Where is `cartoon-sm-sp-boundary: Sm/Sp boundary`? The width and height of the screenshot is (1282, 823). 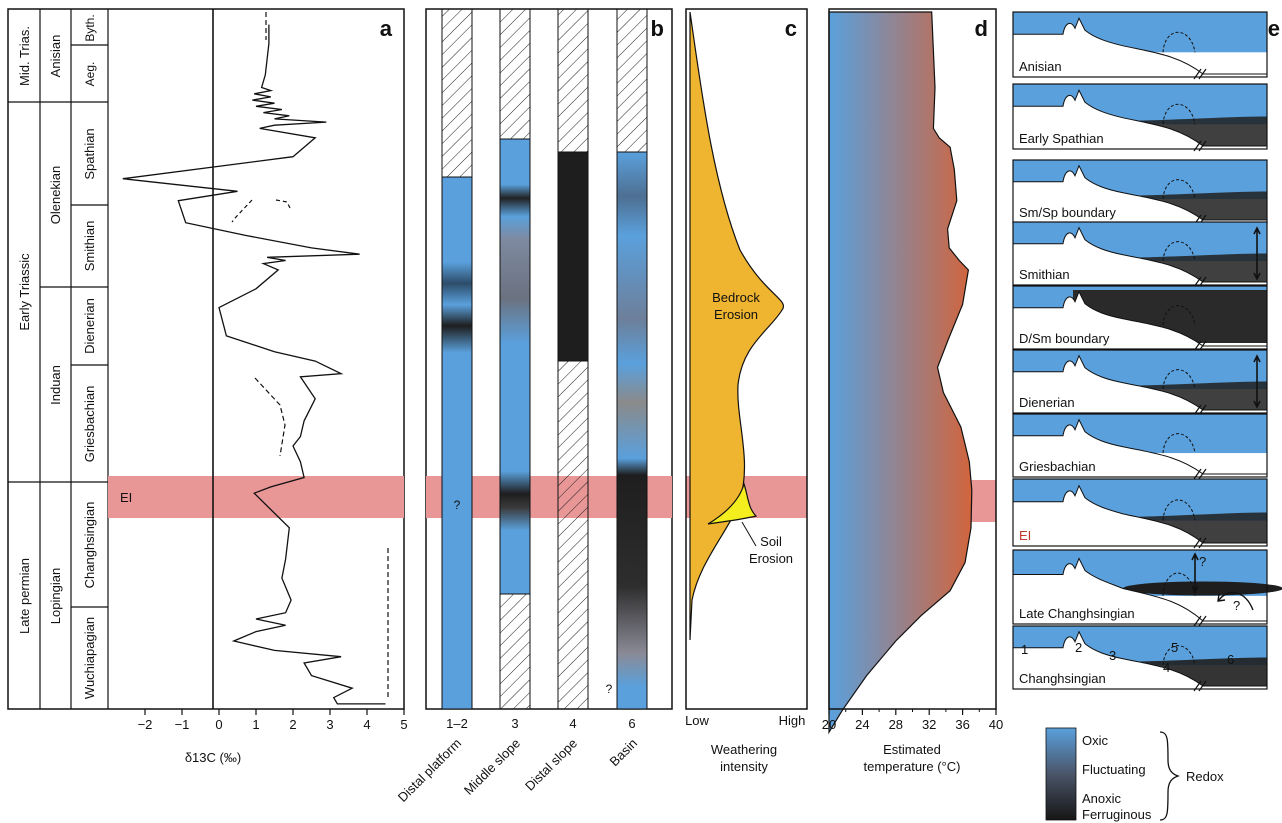 cartoon-sm-sp-boundary: Sm/Sp boundary is located at coordinates (1140, 192).